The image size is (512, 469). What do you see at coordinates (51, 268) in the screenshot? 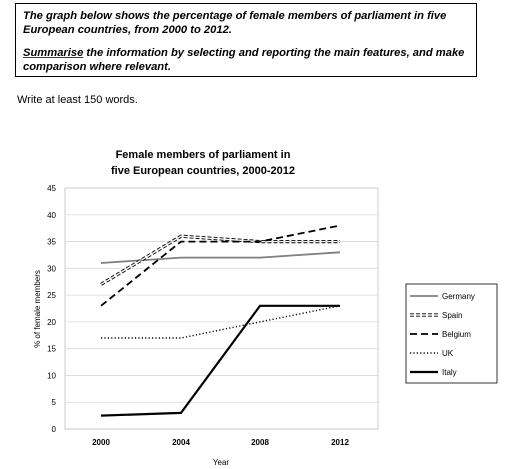
I see `y-tick-label: 30` at bounding box center [51, 268].